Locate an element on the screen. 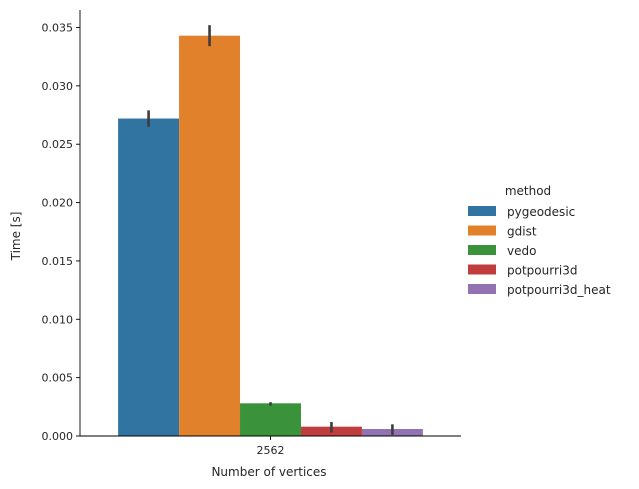  legend-swatch-potpourri3d_heat is located at coordinates (482, 289).